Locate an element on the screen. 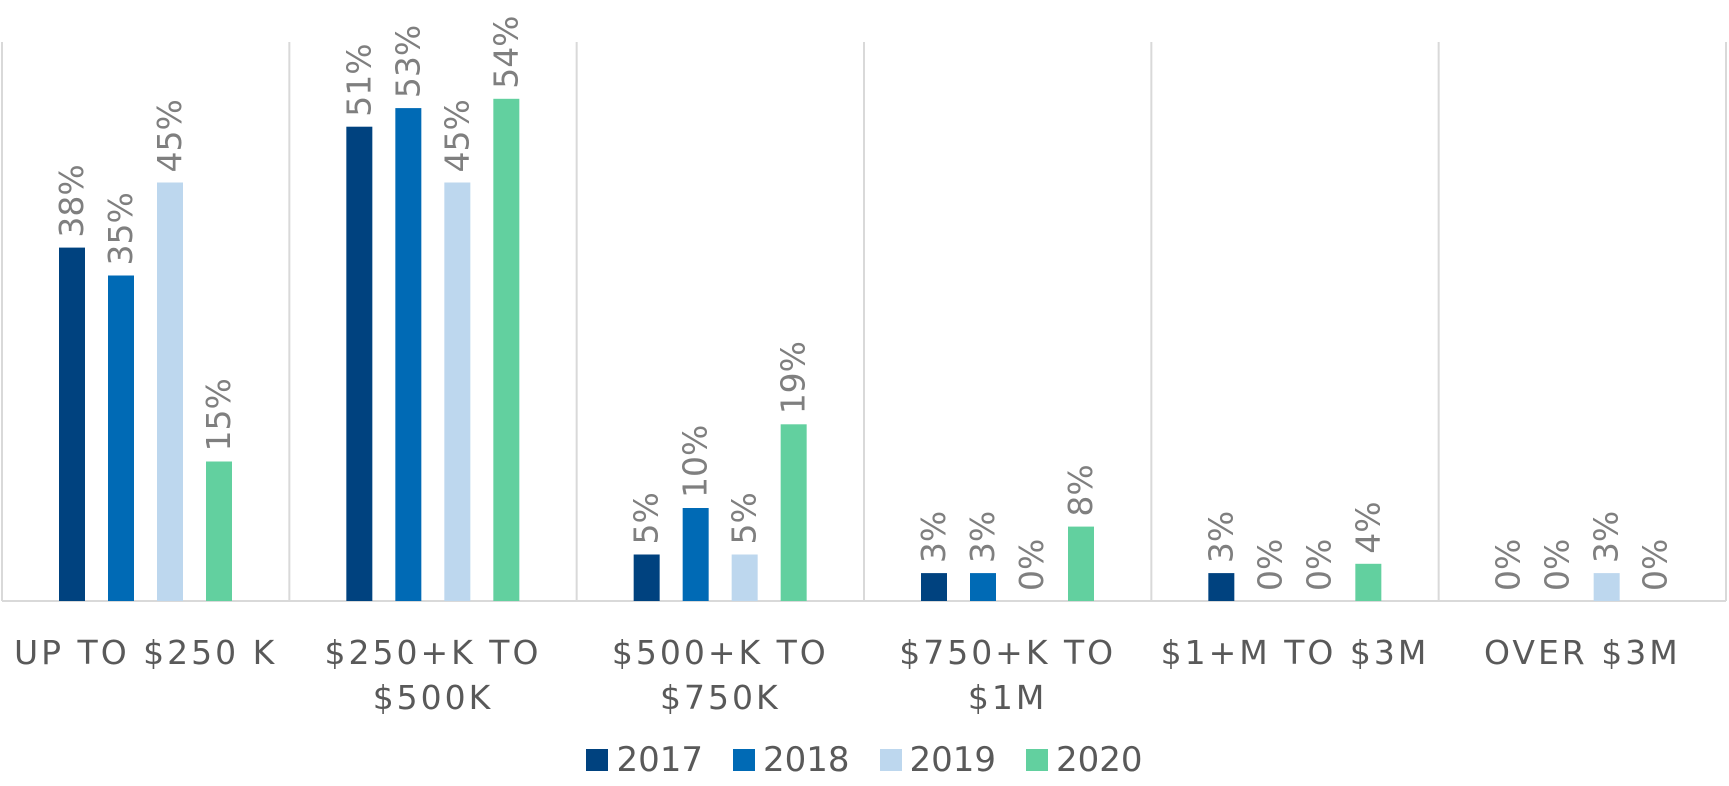 The image size is (1729, 786). x-tick-label: UP TO $250 K is located at coordinates (146, 652).